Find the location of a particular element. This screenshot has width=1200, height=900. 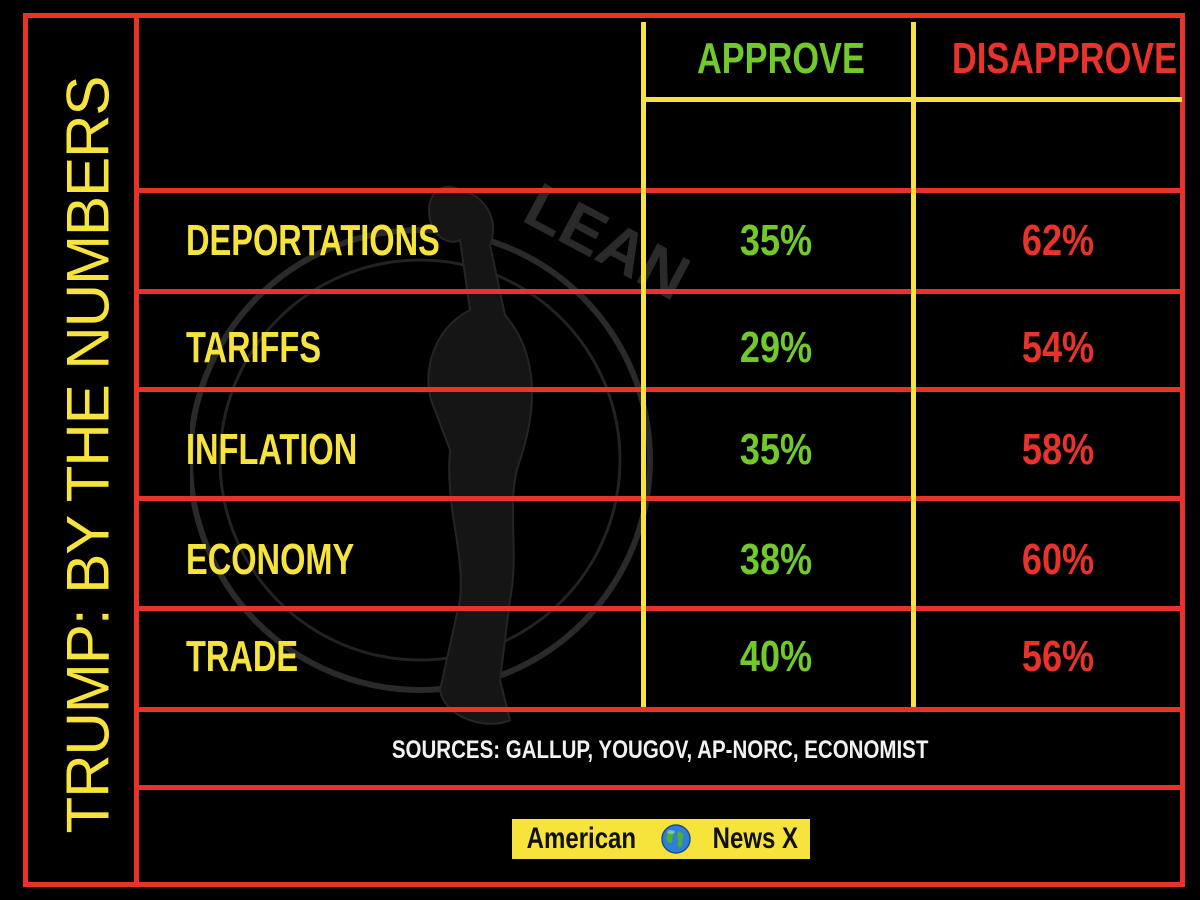

disapprove-value: 62% is located at coordinates (1058, 240).